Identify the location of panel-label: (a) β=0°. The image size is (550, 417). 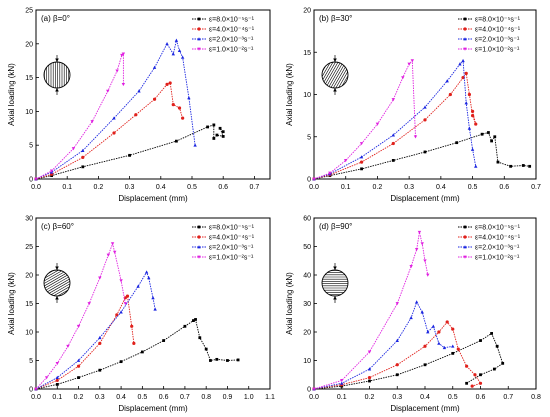
(55, 18).